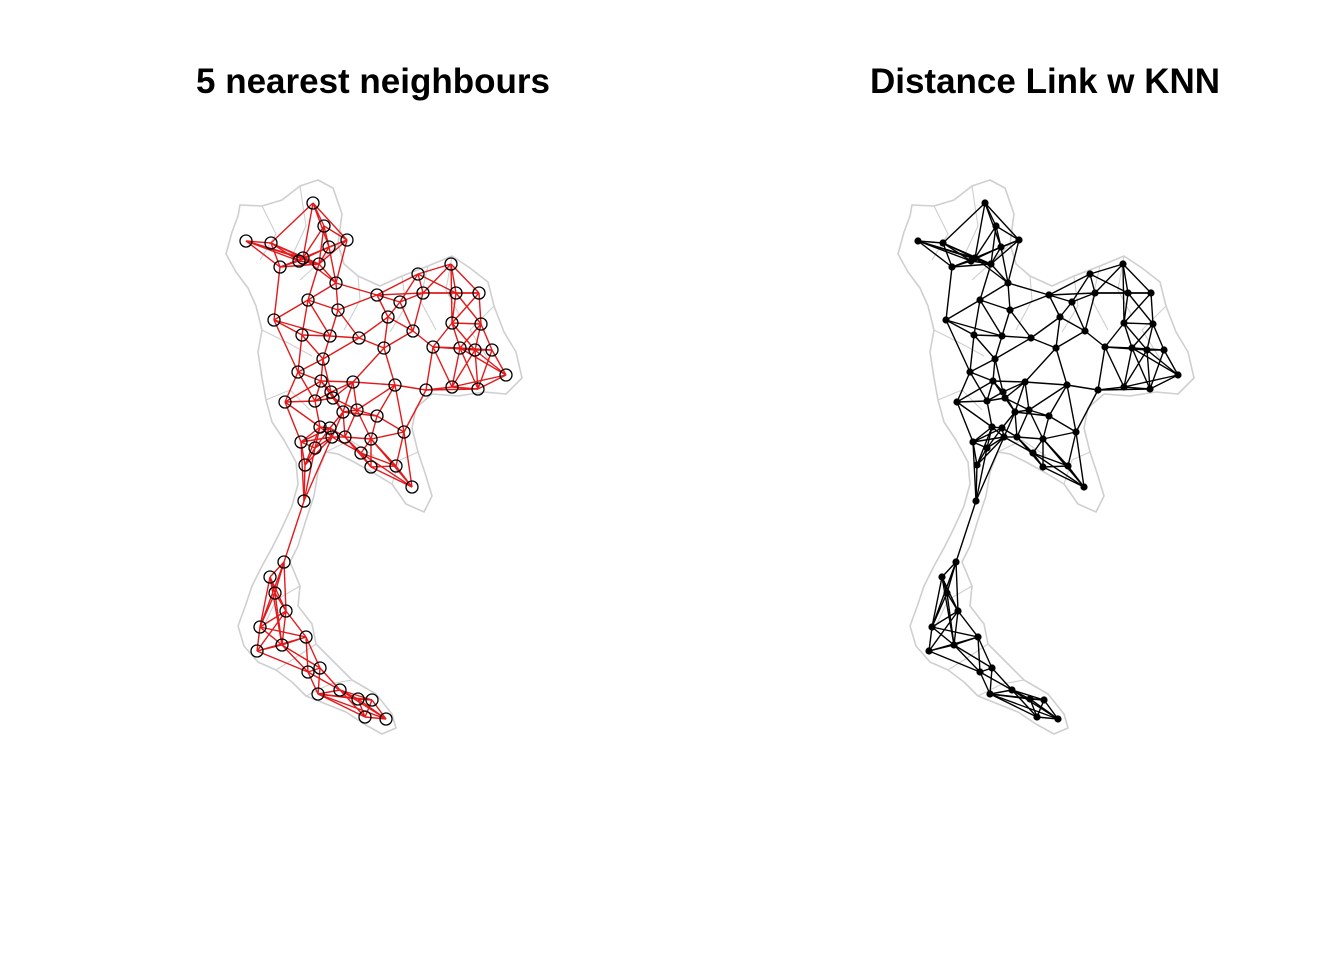  I want to click on network-nodes-knn, so click(376, 461).